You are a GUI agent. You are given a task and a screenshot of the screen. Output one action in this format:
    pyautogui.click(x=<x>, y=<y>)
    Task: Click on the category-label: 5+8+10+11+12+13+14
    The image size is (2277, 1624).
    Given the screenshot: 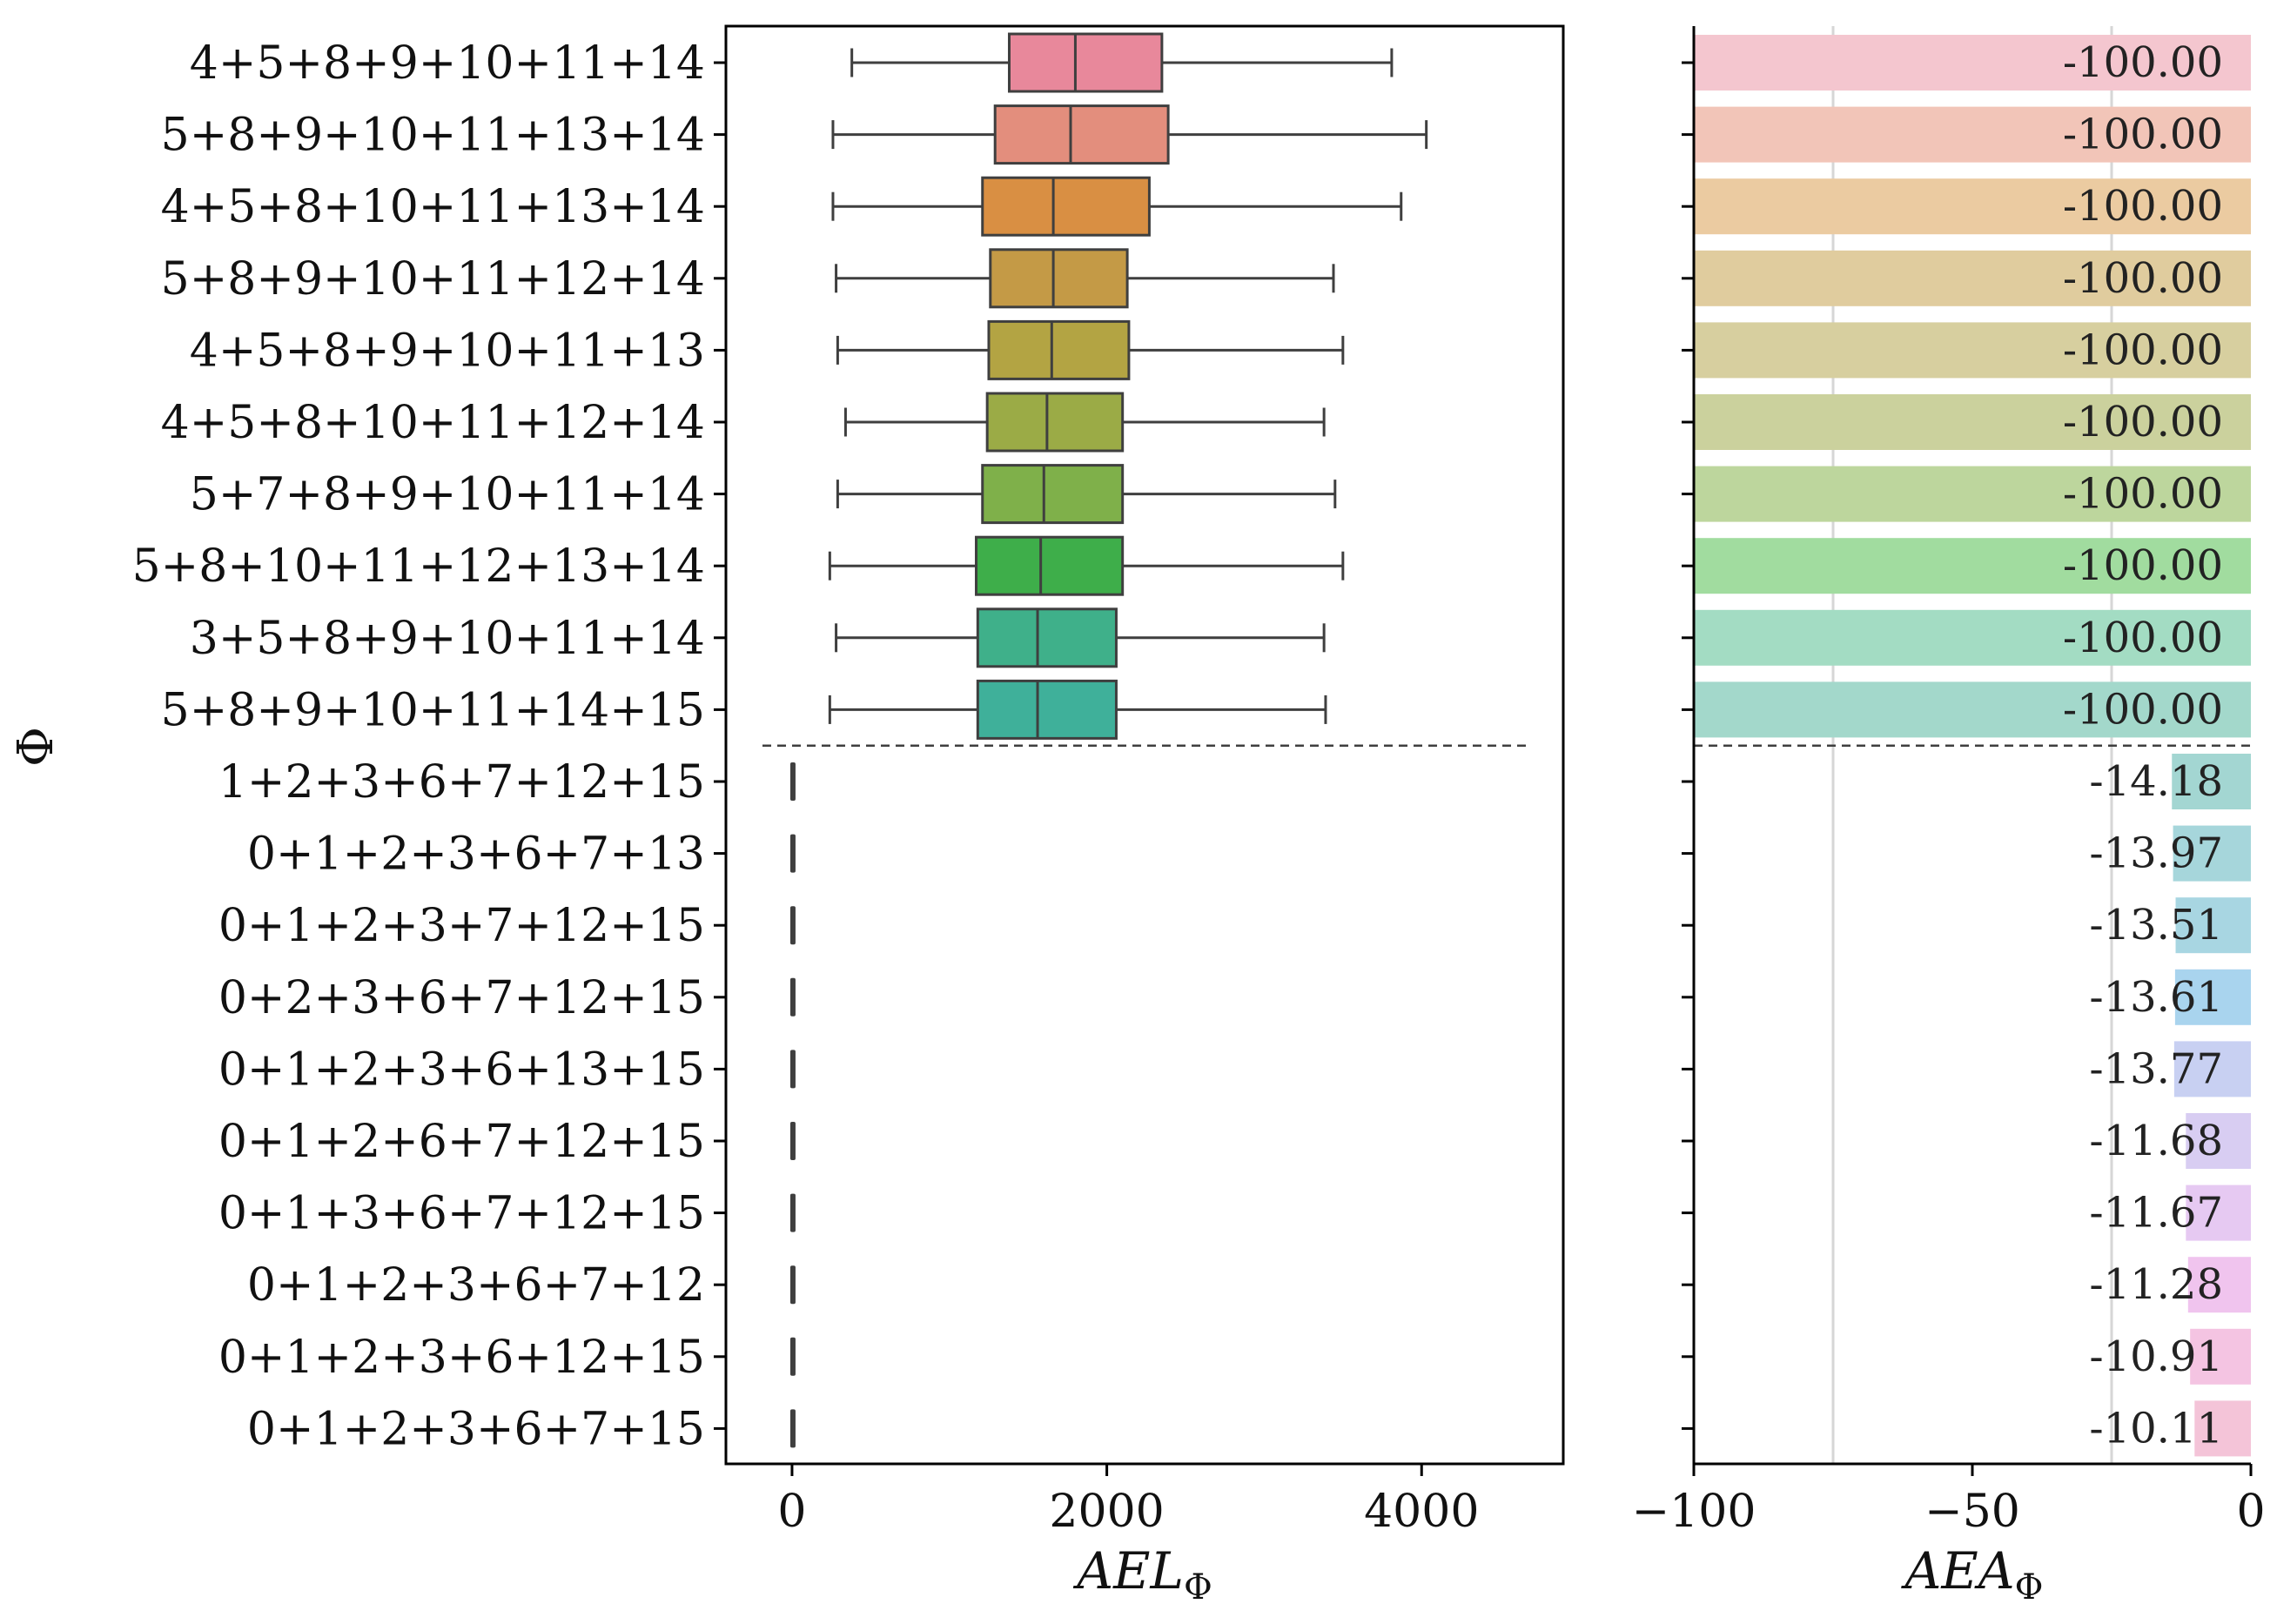 What is the action you would take?
    pyautogui.click(x=418, y=566)
    